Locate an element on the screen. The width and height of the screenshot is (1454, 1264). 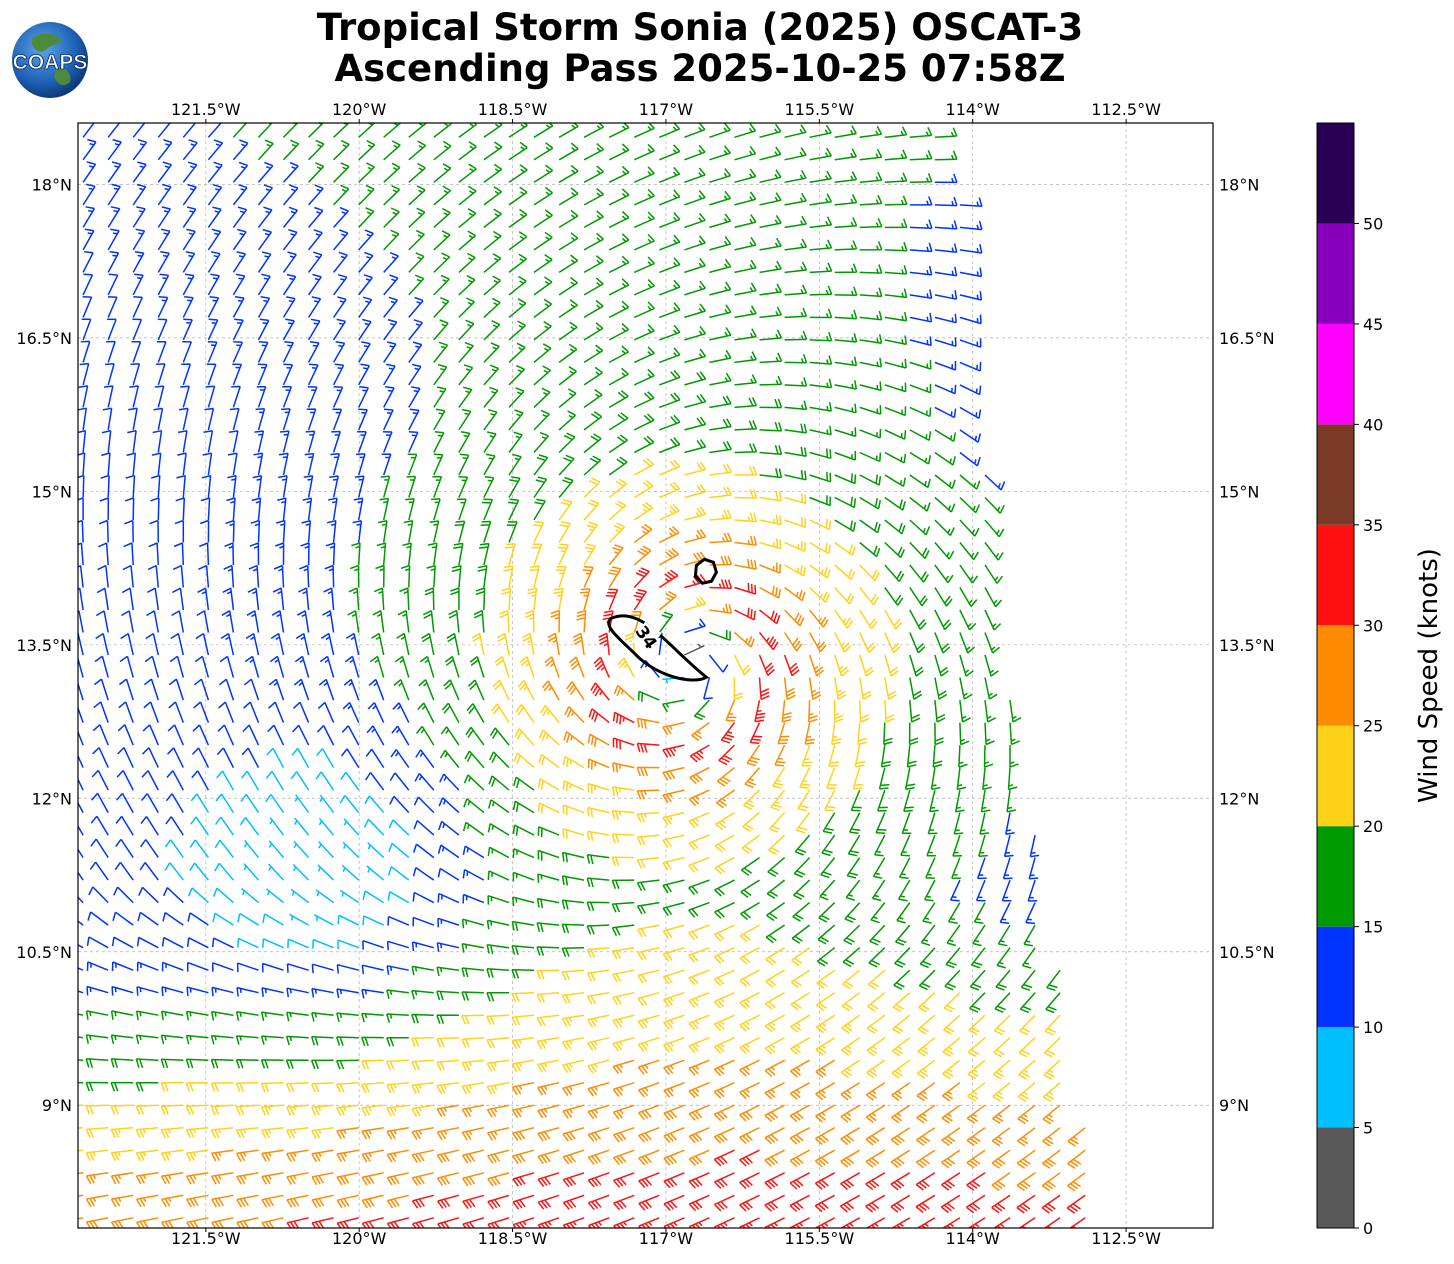
colorbar-tick-label: 25 is located at coordinates (1373, 726).